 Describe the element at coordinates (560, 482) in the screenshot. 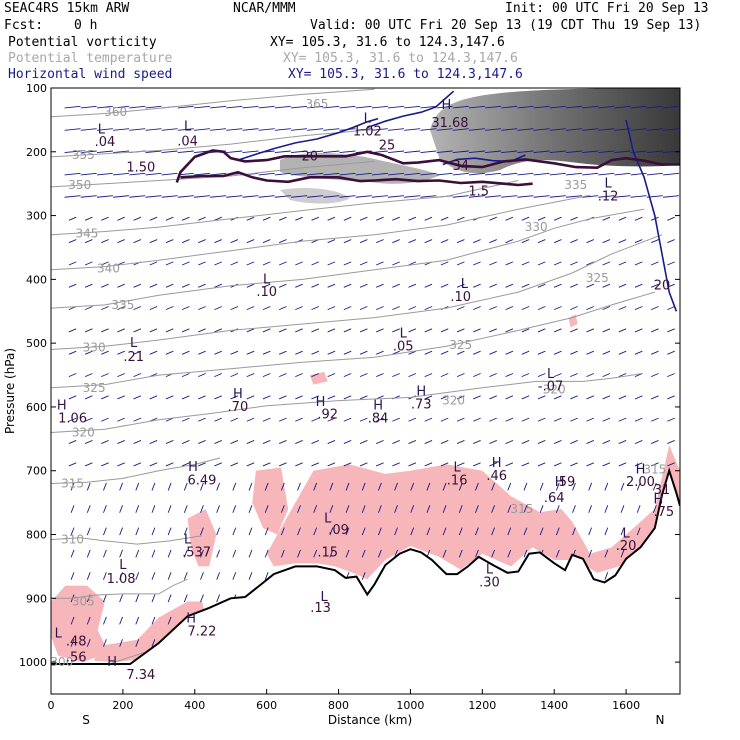

I see `extremum-marker: H` at that location.